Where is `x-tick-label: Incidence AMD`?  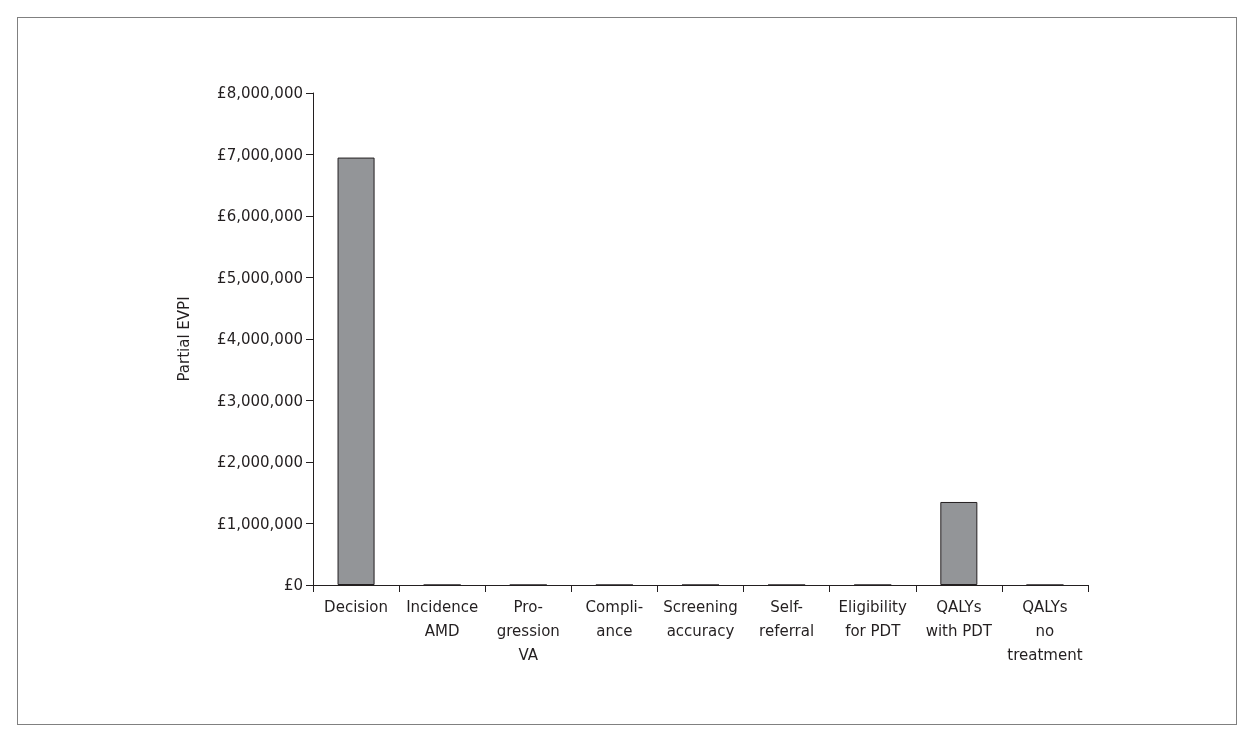
x-tick-label: Incidence AMD is located at coordinates (442, 619).